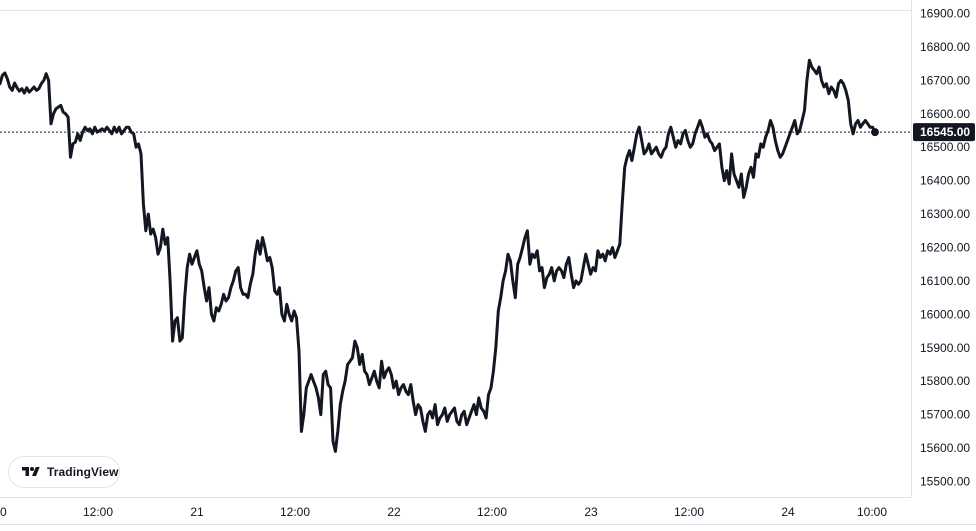  Describe the element at coordinates (945, 80) in the screenshot. I see `price-tick-label: 16700.00` at that location.